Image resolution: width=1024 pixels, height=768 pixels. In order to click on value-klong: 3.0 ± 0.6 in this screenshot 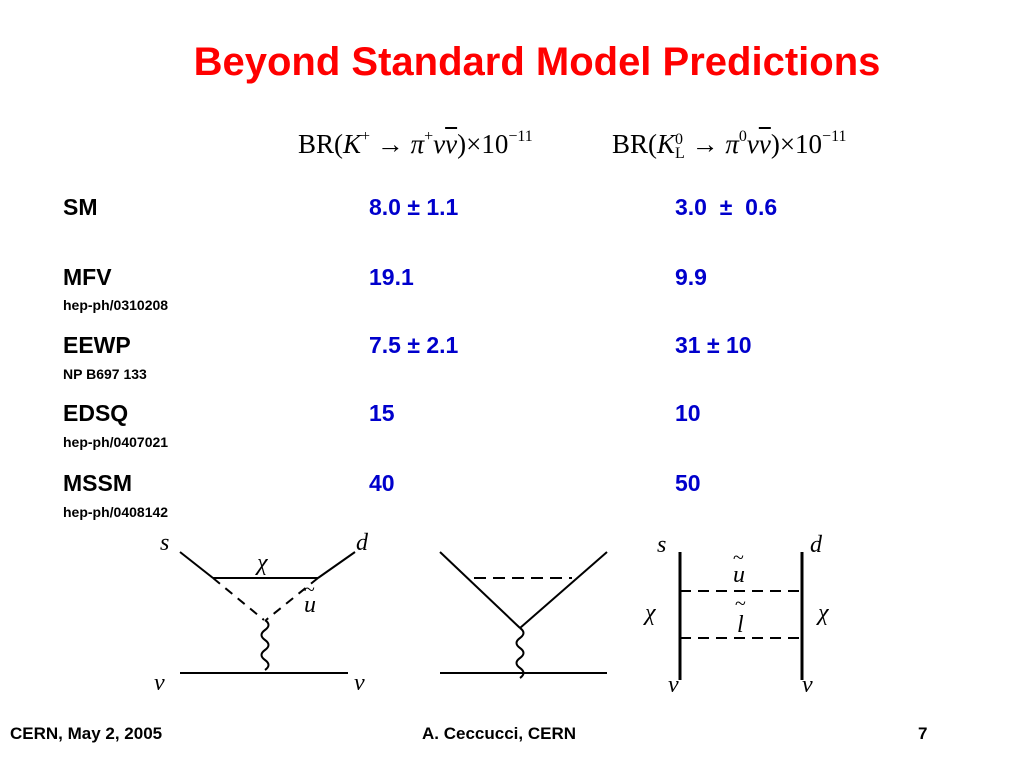, I will do `click(726, 207)`.